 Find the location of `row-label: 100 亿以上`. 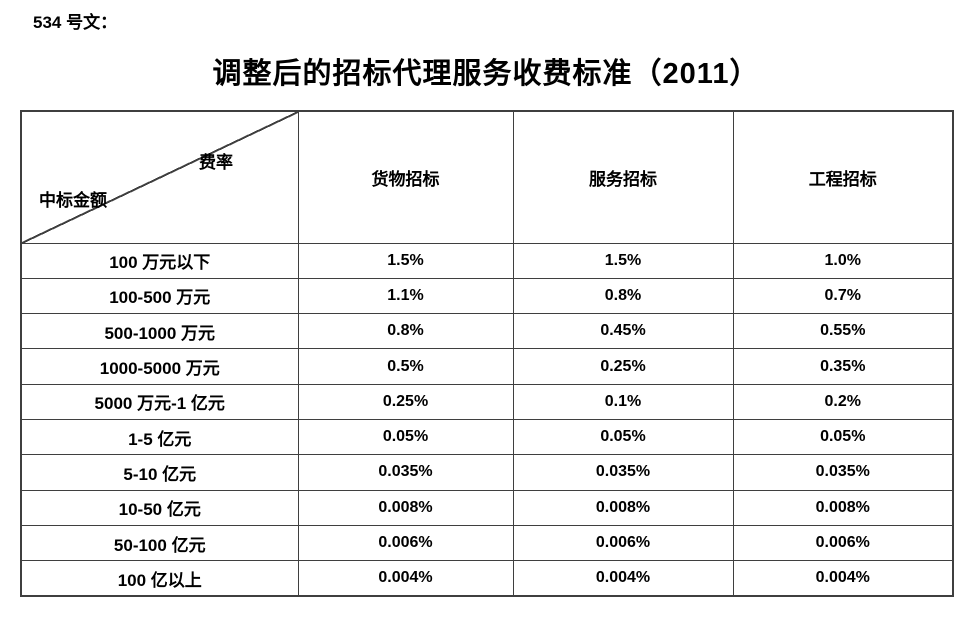

row-label: 100 亿以上 is located at coordinates (159, 578).